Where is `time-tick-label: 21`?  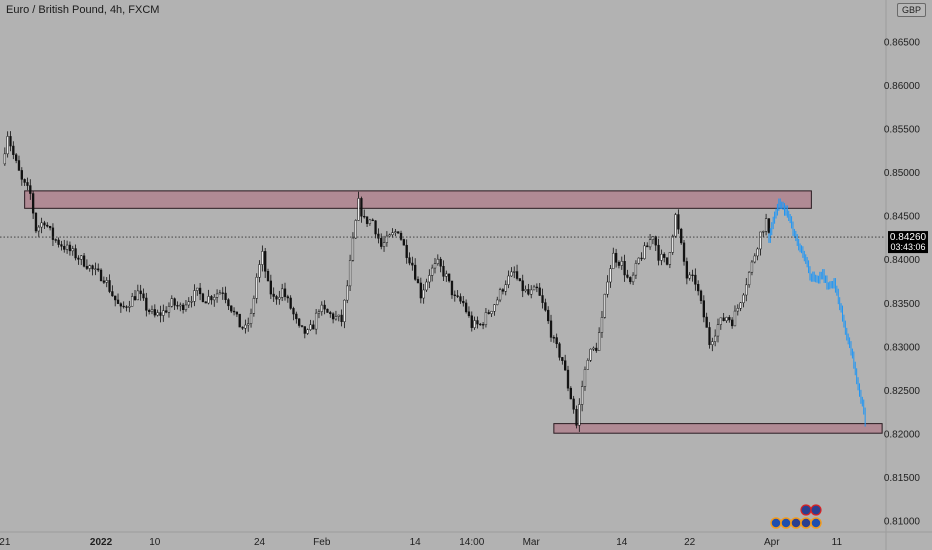
time-tick-label: 21 is located at coordinates (5, 542).